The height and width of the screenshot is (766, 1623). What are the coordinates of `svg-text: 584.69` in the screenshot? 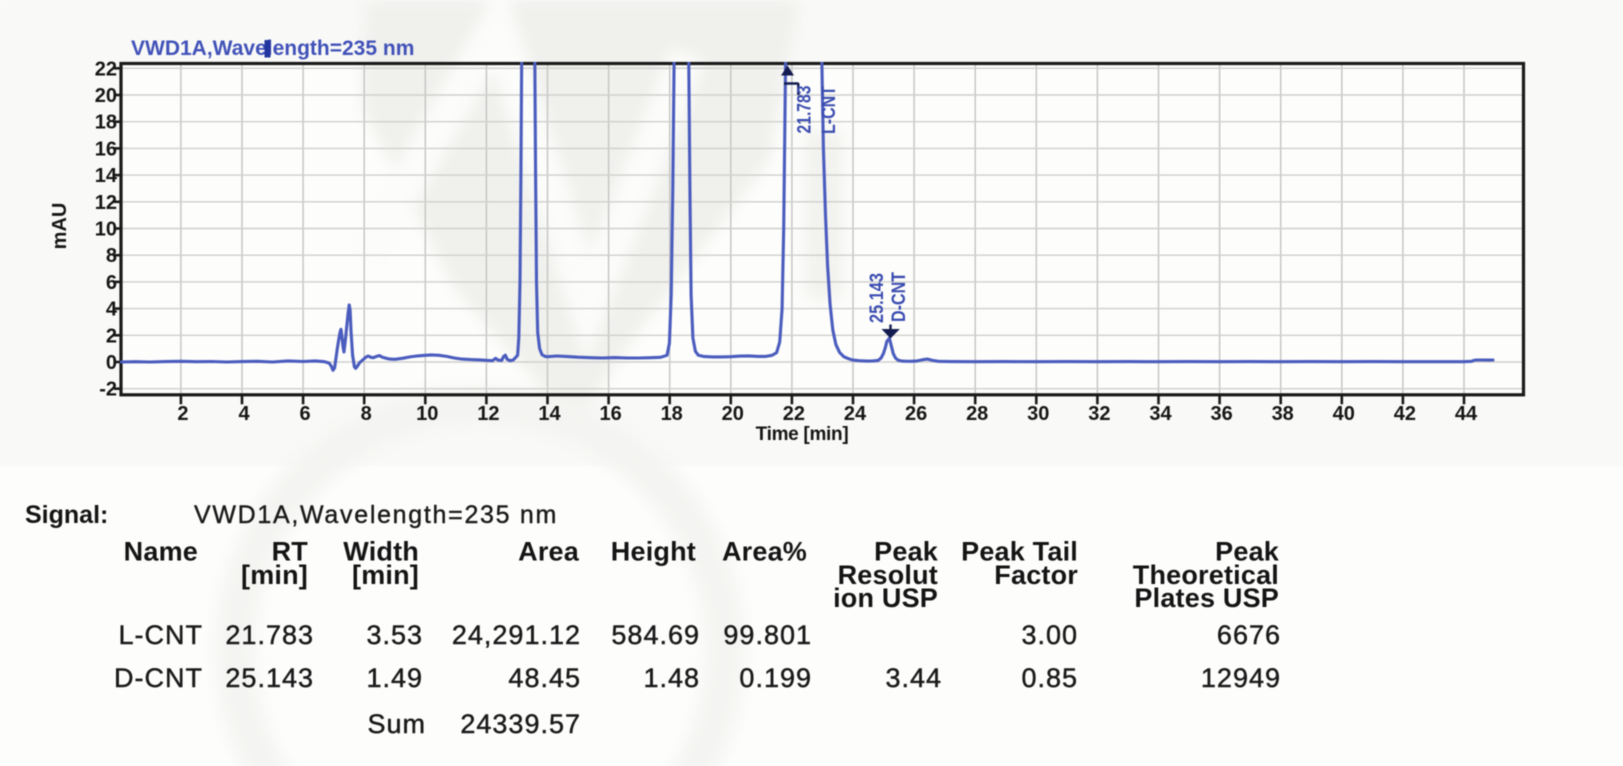 It's located at (655, 635).